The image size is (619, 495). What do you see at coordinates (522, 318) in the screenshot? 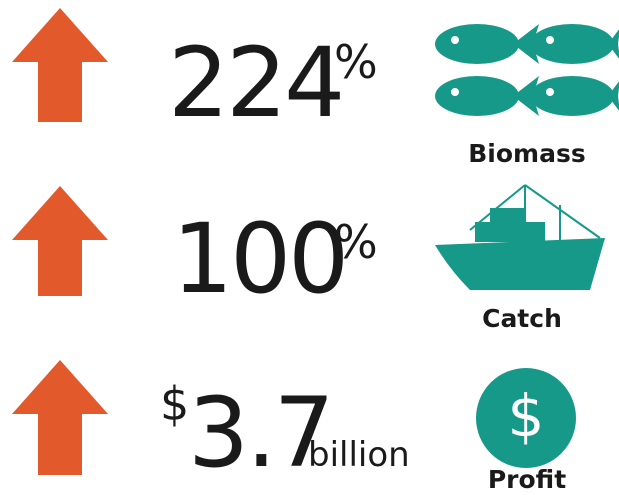
I see `stat-label: Catch` at bounding box center [522, 318].